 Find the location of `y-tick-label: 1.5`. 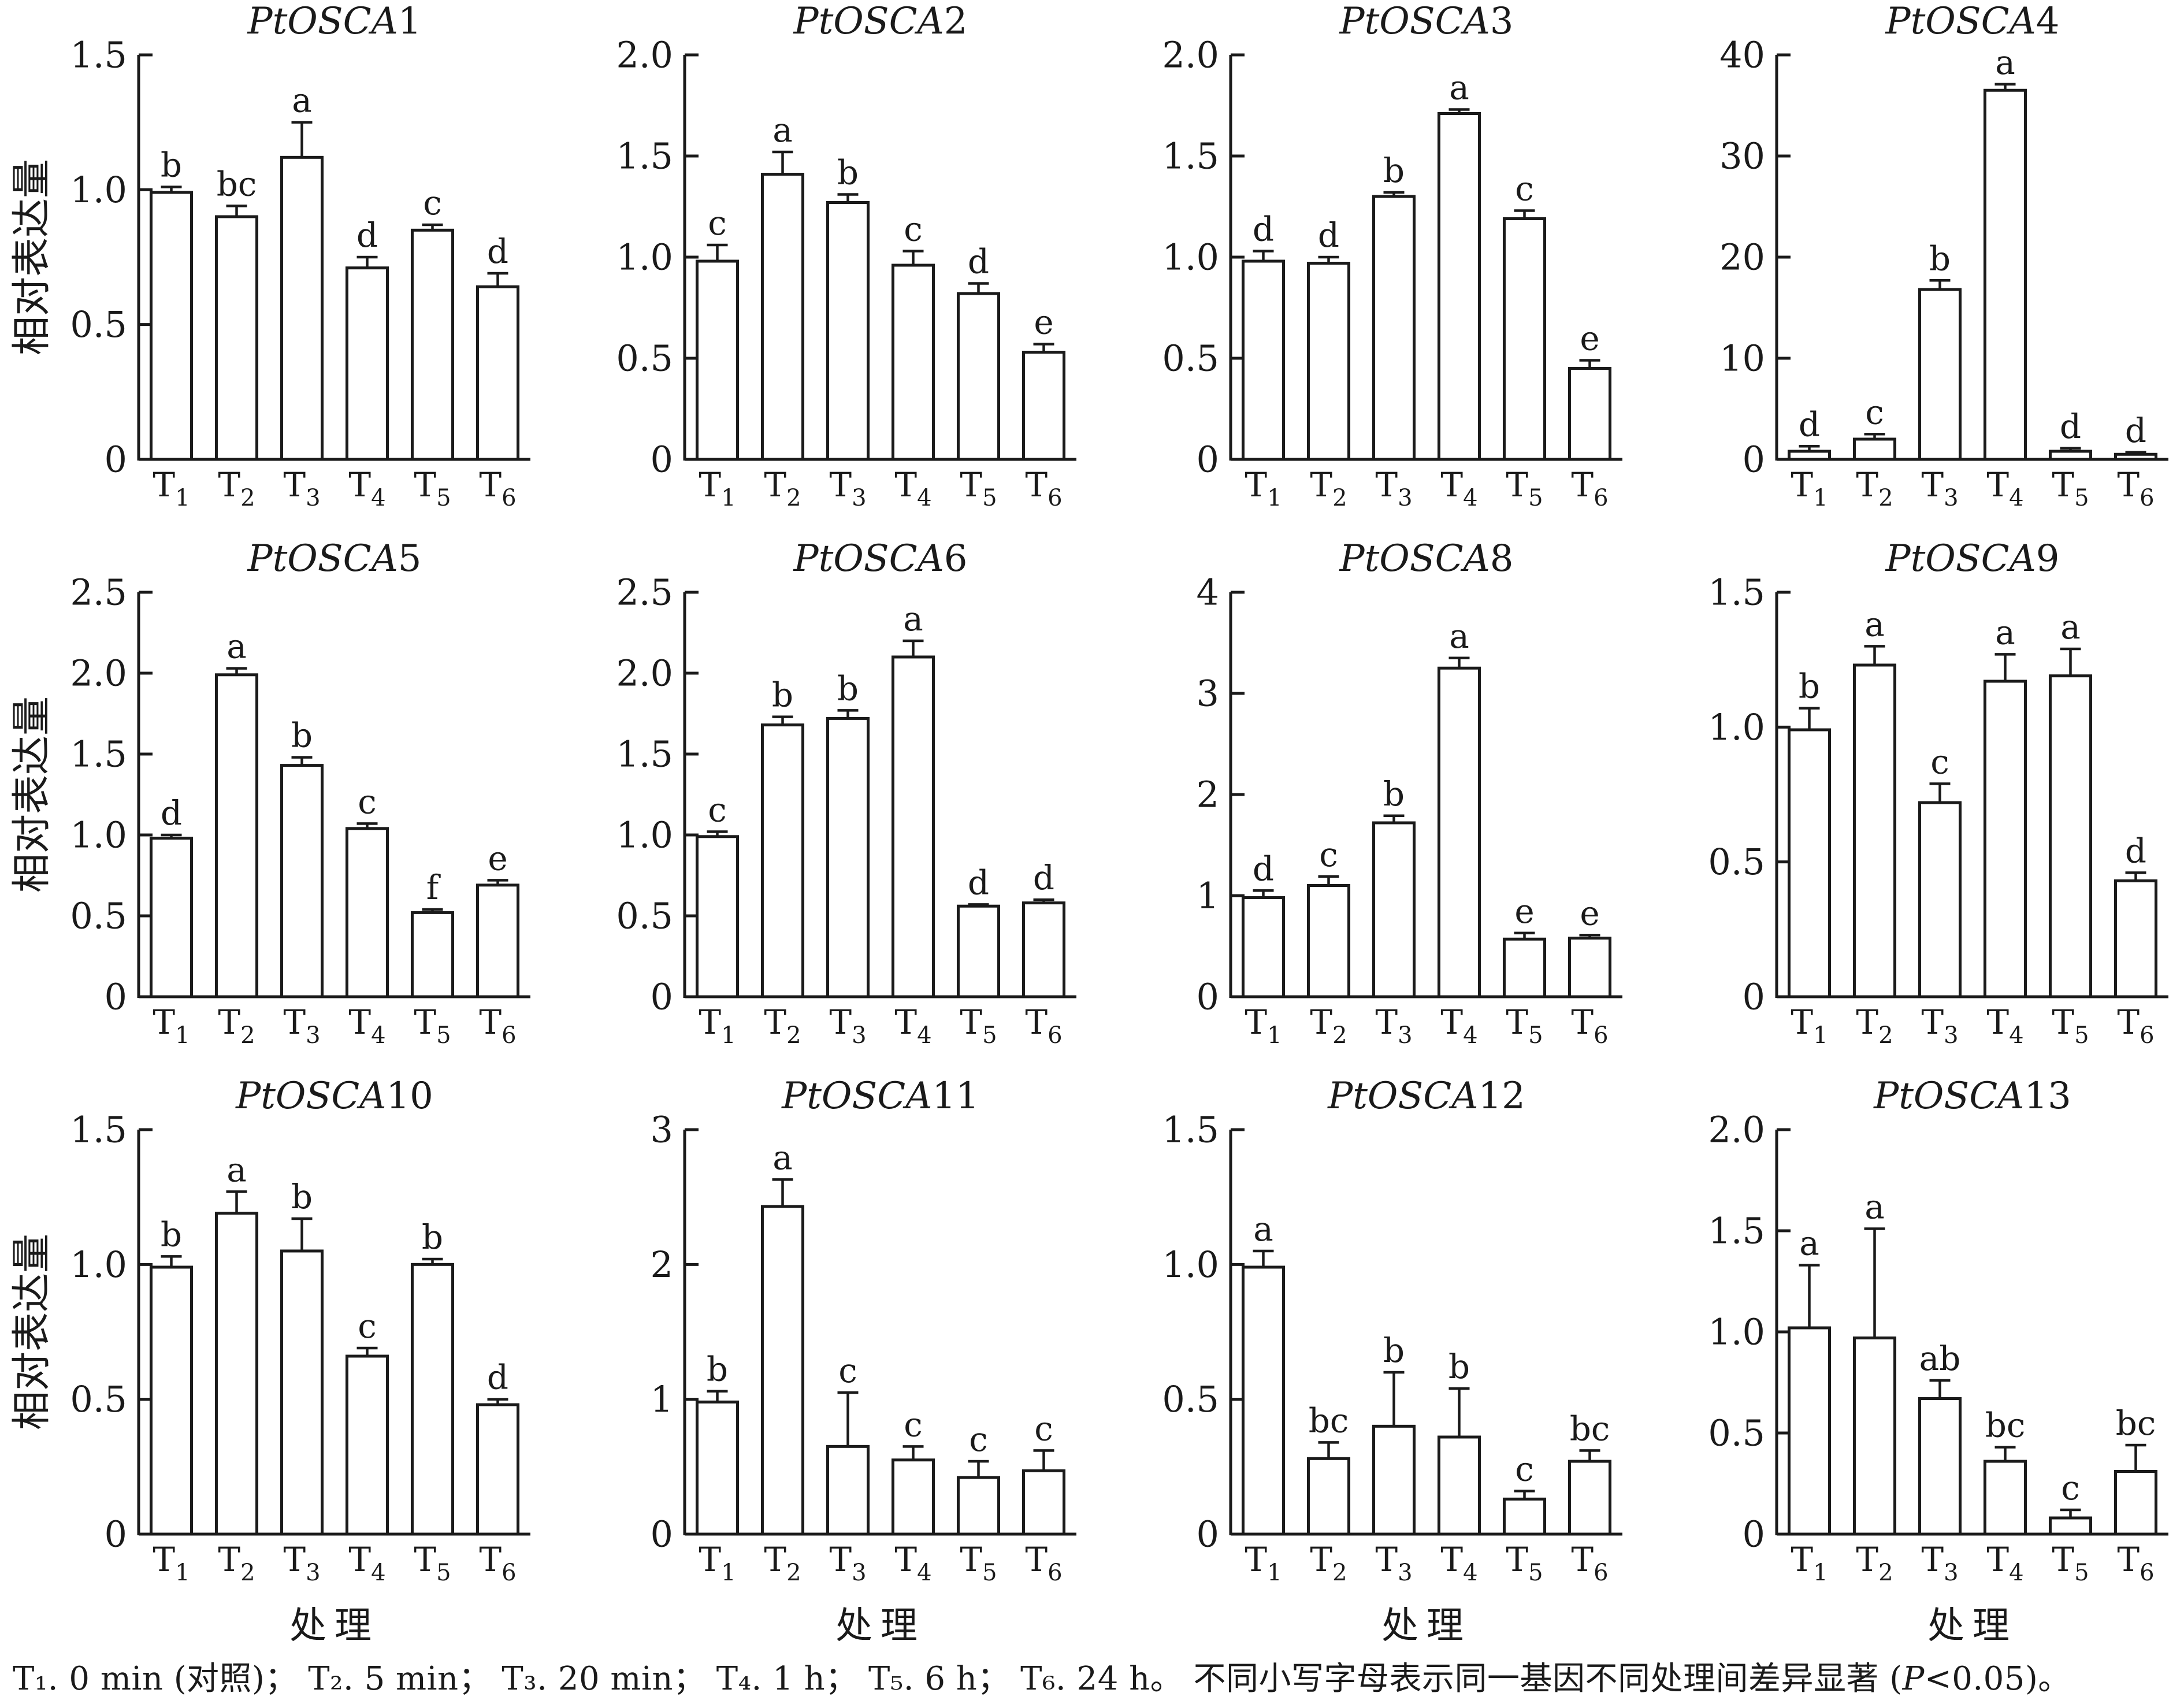

y-tick-label: 1.5 is located at coordinates (1736, 592).